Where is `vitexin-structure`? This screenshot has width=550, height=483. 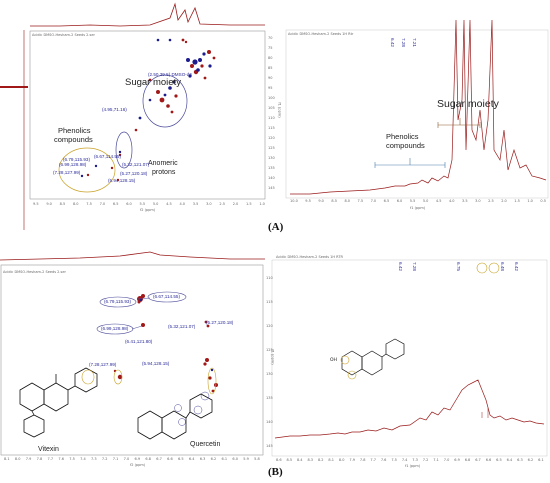
vitexin-structure is located at coordinates (58, 402).